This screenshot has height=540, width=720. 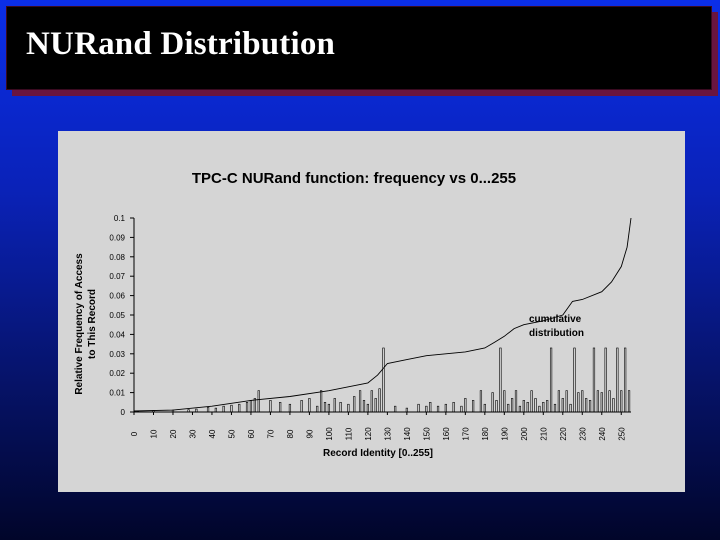 What do you see at coordinates (504, 434) in the screenshot?
I see `x-tick-label: 190` at bounding box center [504, 434].